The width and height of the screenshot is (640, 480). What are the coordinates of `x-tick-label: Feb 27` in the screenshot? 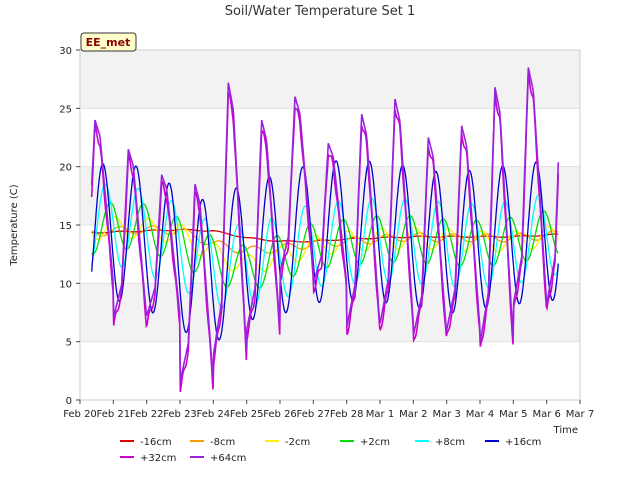 It's located at (314, 414).